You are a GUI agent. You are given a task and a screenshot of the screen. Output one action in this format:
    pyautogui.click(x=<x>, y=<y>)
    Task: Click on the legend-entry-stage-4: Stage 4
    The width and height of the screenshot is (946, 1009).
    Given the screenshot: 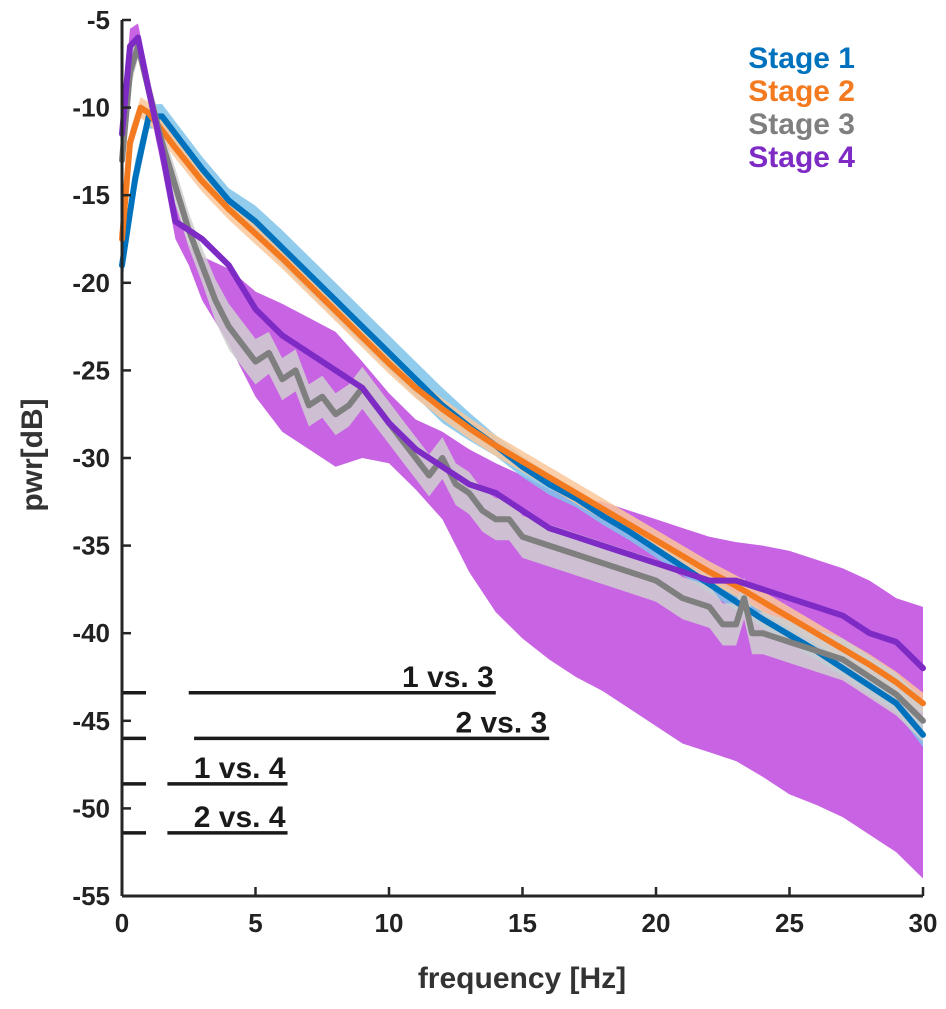 What is the action you would take?
    pyautogui.click(x=801, y=157)
    